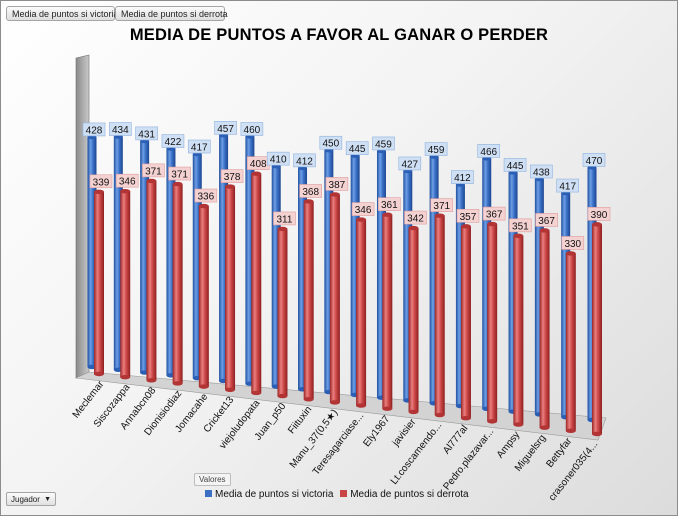 This screenshot has height=516, width=678. I want to click on label-derrota-9: 387, so click(337, 184).